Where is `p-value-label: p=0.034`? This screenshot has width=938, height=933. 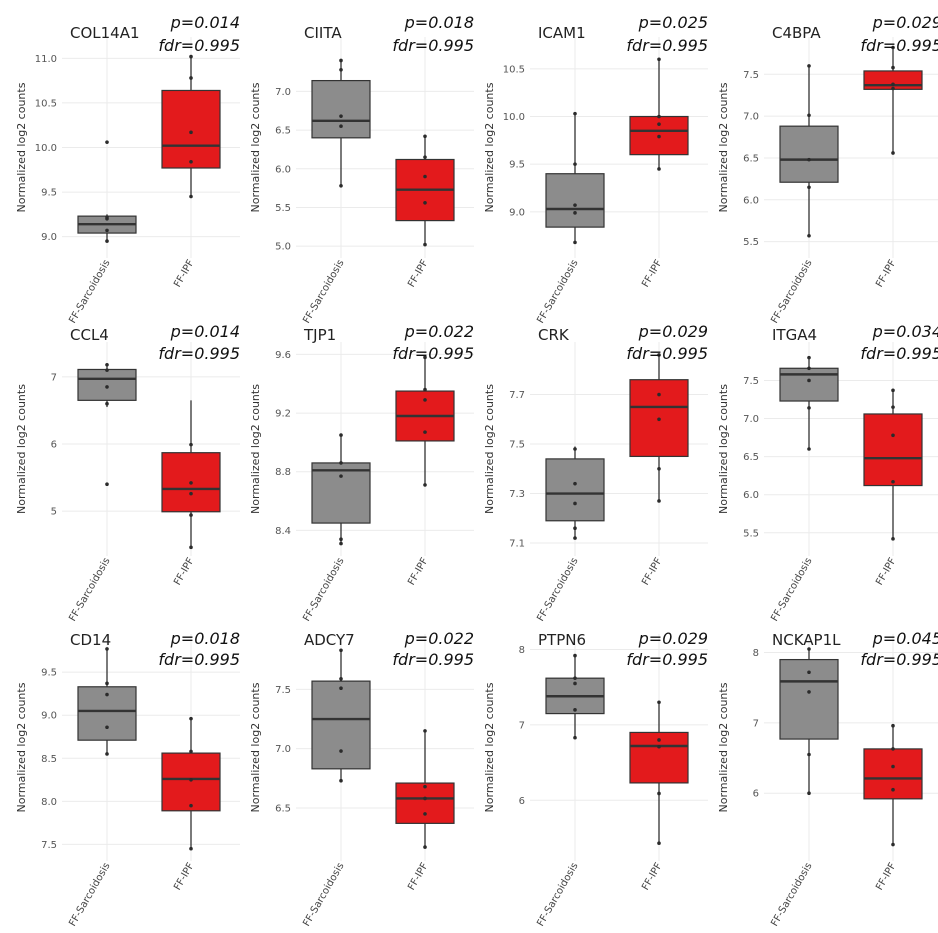
p-value-label: p=0.034 is located at coordinates (905, 331).